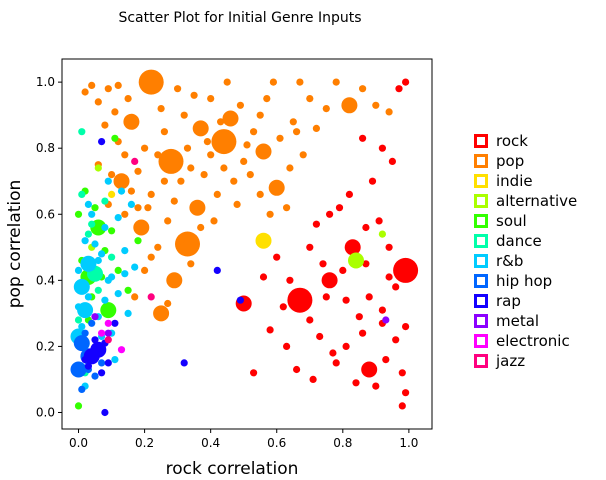 The image size is (606, 480). I want to click on x-axis-ticks: 0.0 0.2 0.4 0.6 0.8 1.0, so click(243, 439).